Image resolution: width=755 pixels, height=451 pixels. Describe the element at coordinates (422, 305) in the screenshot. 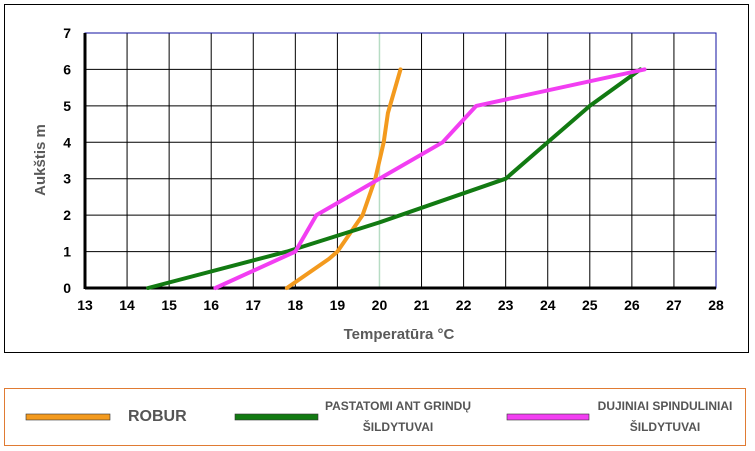

I see `x-tick-label: 21` at that location.